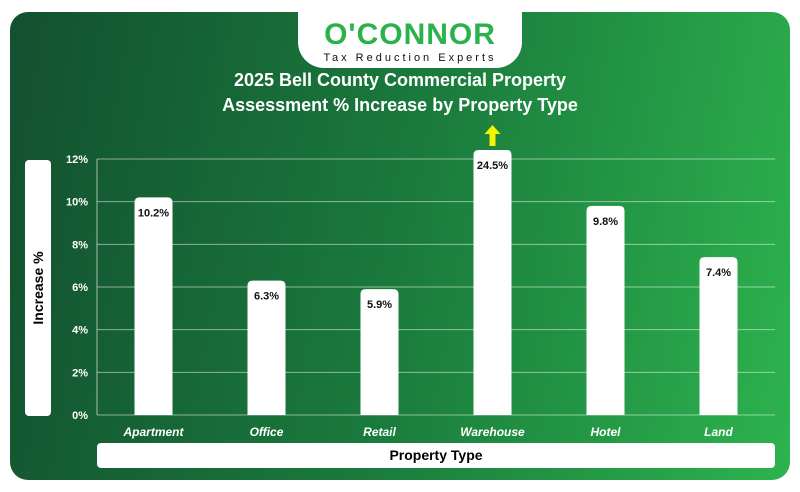 The image size is (800, 492). What do you see at coordinates (77, 160) in the screenshot?
I see `y-tick-label: 12%` at bounding box center [77, 160].